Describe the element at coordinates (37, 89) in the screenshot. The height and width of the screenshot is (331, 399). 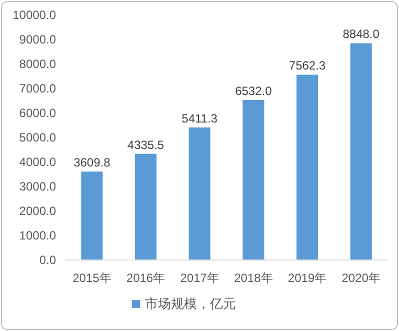
I see `y-tick-label: 7000.0` at that location.